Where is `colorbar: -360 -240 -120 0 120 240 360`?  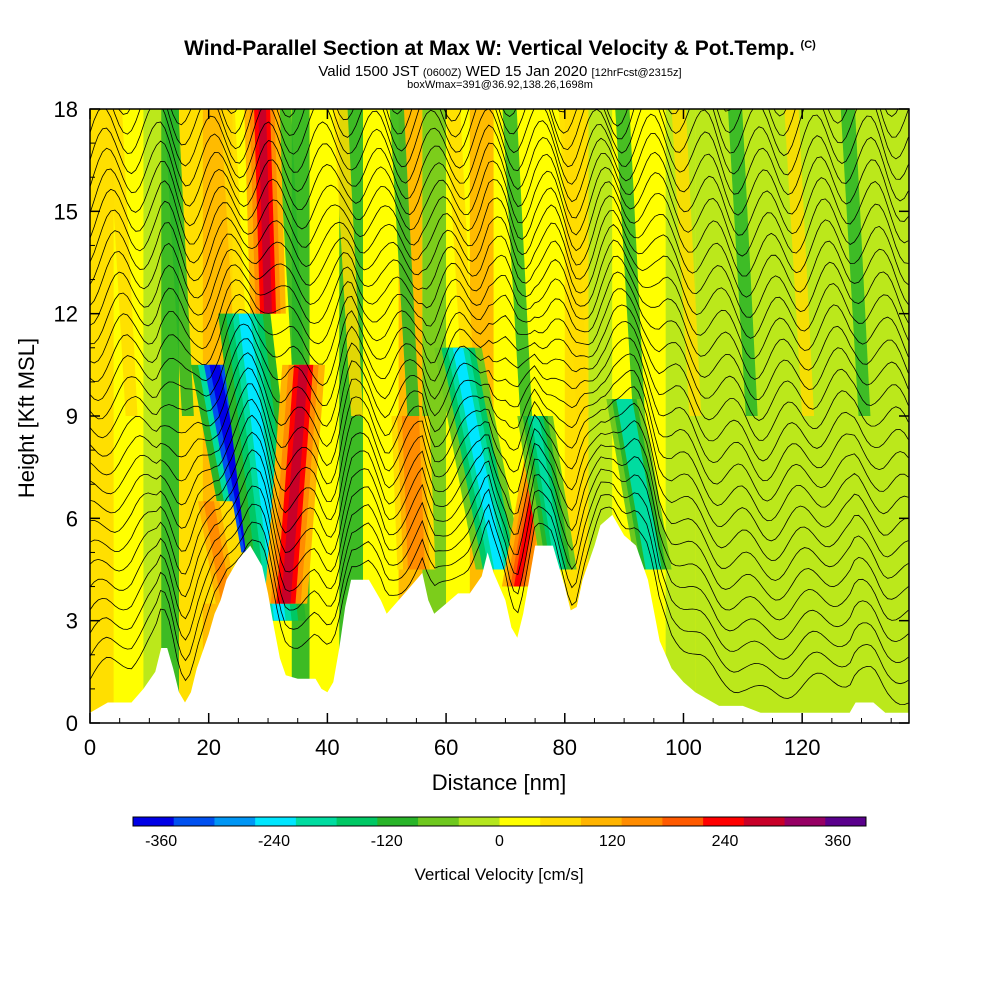
colorbar: -360 -240 -120 0 120 240 360 is located at coordinates (499, 833).